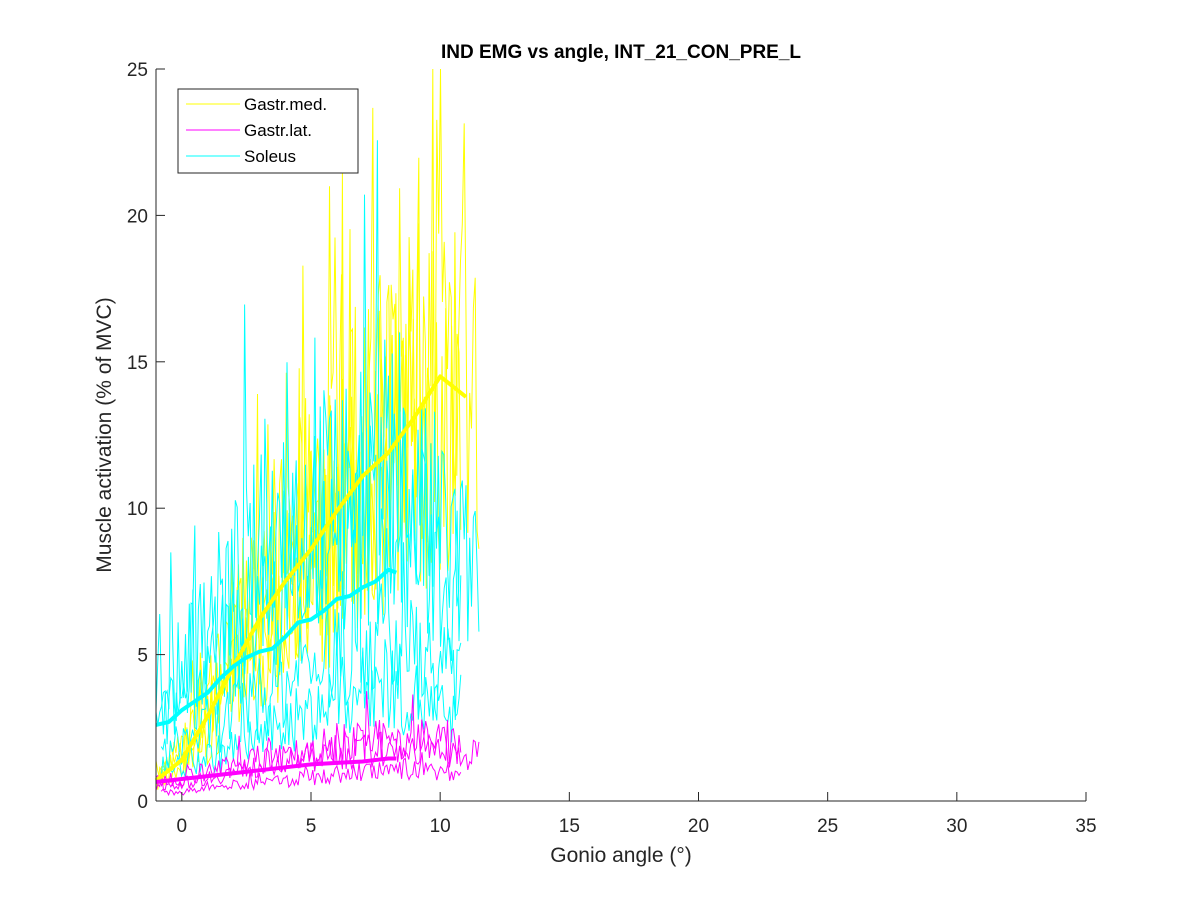 Image resolution: width=1200 pixels, height=900 pixels. I want to click on legend-label-gastr-med: Gastr.med., so click(285, 104).